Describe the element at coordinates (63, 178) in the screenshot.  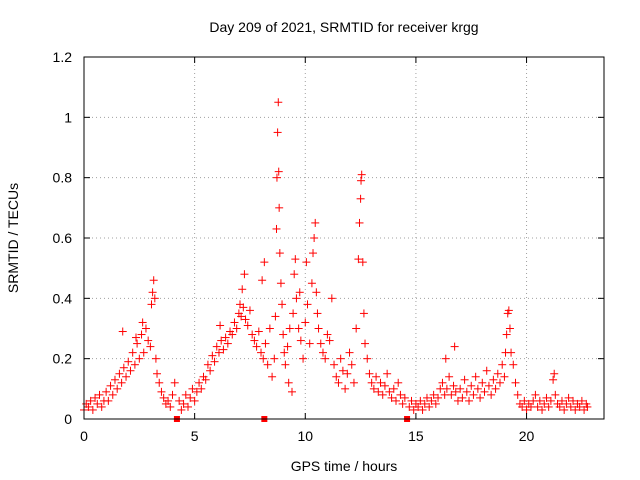
I see `y-tick-label: 0.8` at that location.